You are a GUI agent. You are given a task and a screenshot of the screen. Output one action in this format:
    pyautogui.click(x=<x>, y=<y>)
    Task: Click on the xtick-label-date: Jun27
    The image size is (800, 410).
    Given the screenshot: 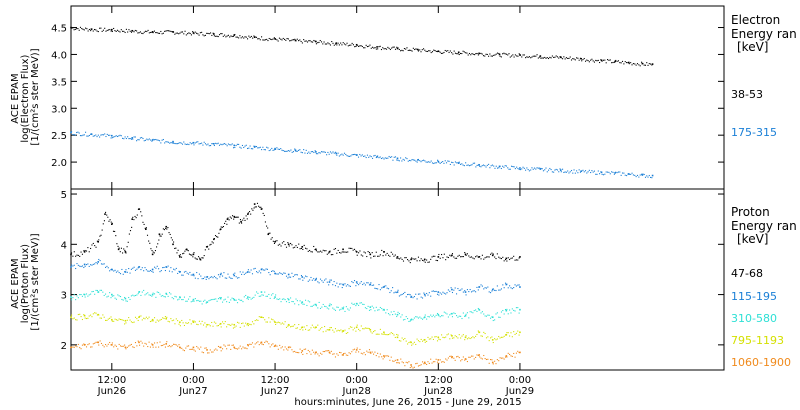 What is the action you would take?
    pyautogui.click(x=274, y=391)
    